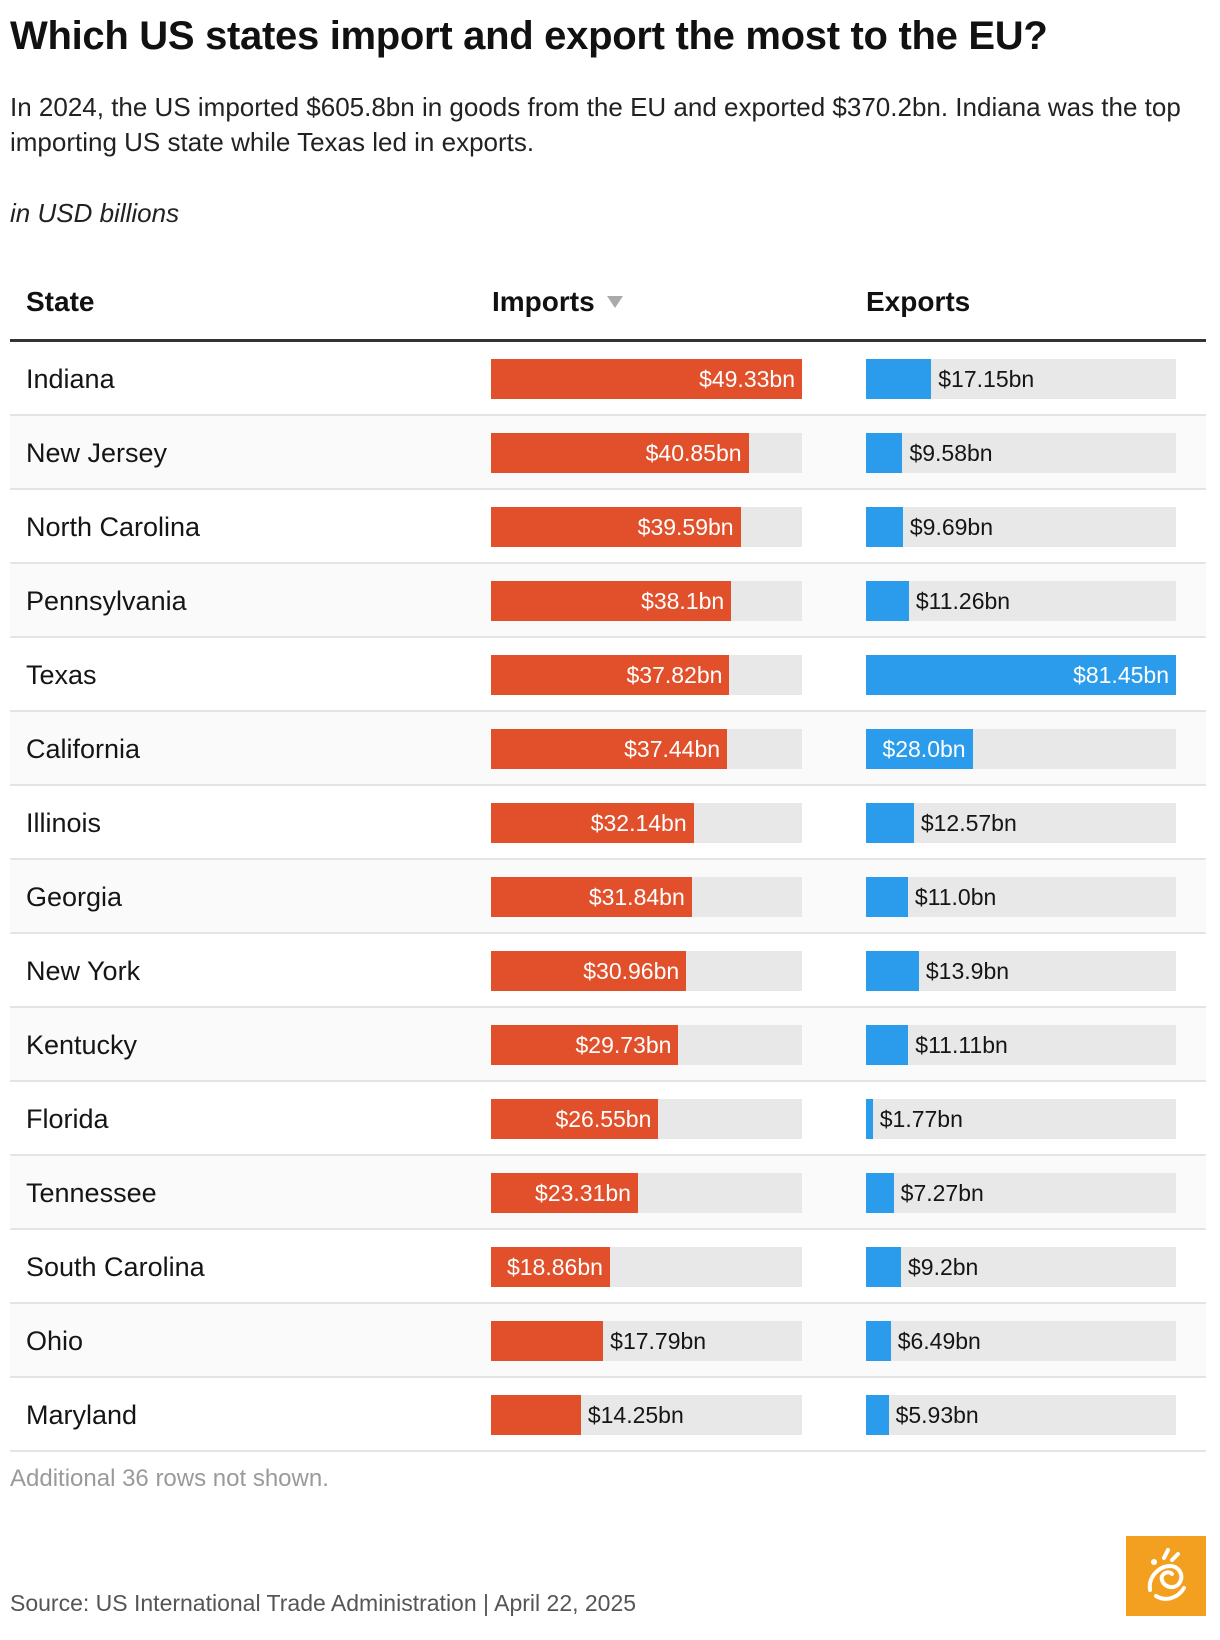  What do you see at coordinates (955, 897) in the screenshot?
I see `exports-value-label: $11.0bn` at bounding box center [955, 897].